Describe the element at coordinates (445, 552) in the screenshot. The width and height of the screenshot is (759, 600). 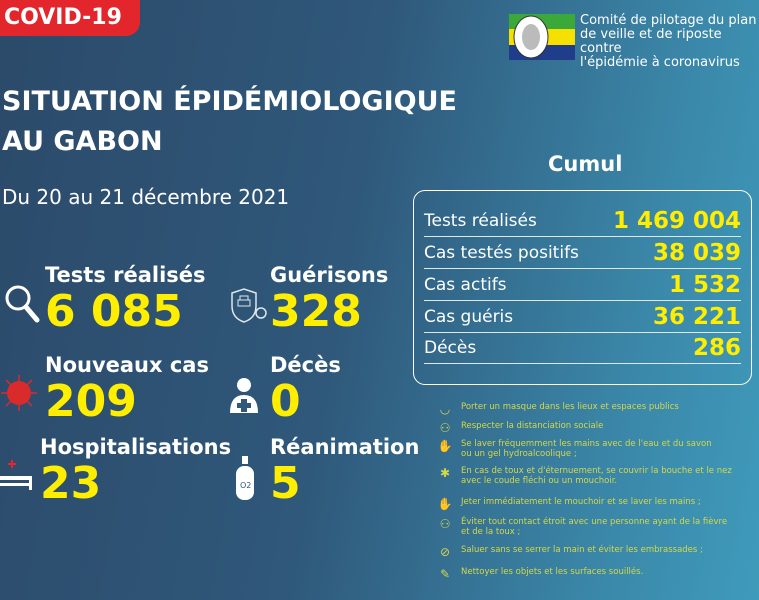
I see `no-handshake-icon: ⊘` at that location.